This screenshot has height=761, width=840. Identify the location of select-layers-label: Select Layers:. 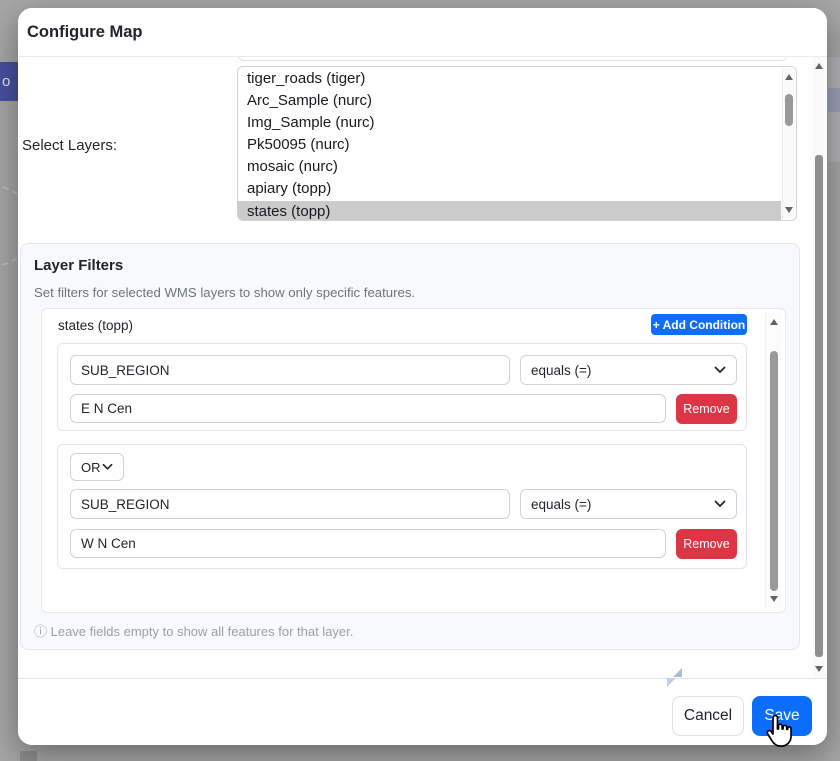
(70, 145).